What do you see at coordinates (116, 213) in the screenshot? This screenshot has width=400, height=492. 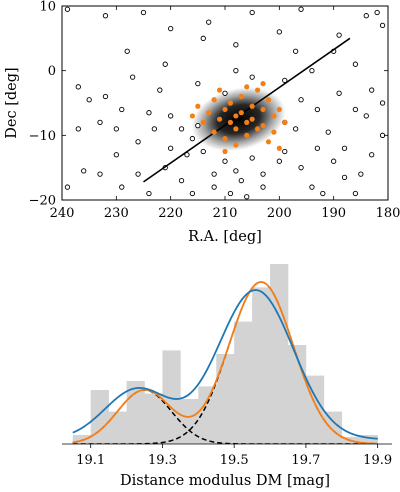 I see `x-tick-label: 230` at bounding box center [116, 213].